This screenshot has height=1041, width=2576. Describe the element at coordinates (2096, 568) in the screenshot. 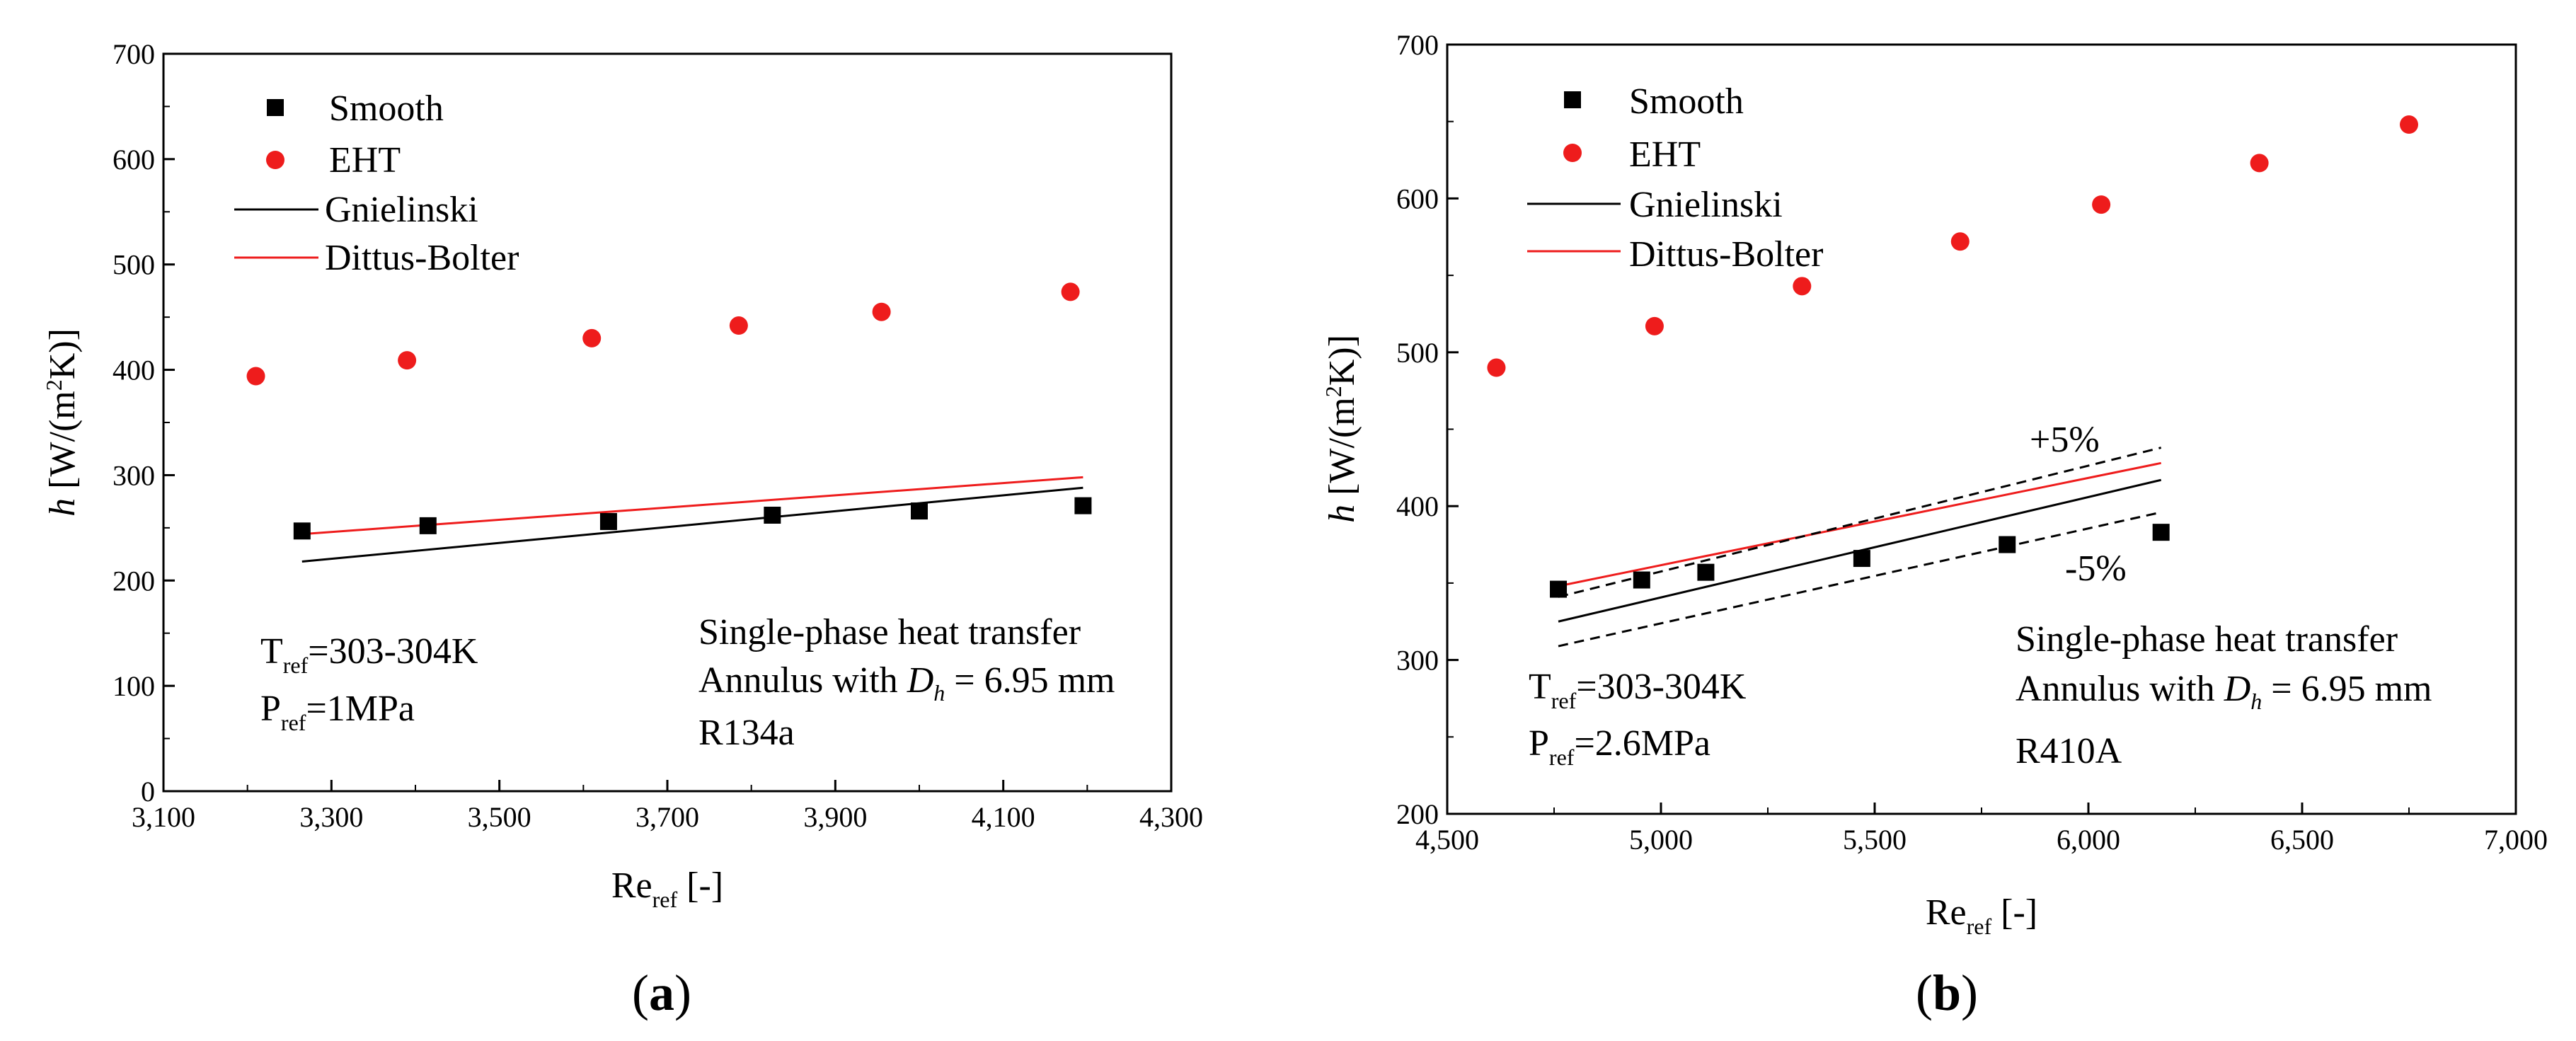

I see `band-label-minus: -5%` at that location.